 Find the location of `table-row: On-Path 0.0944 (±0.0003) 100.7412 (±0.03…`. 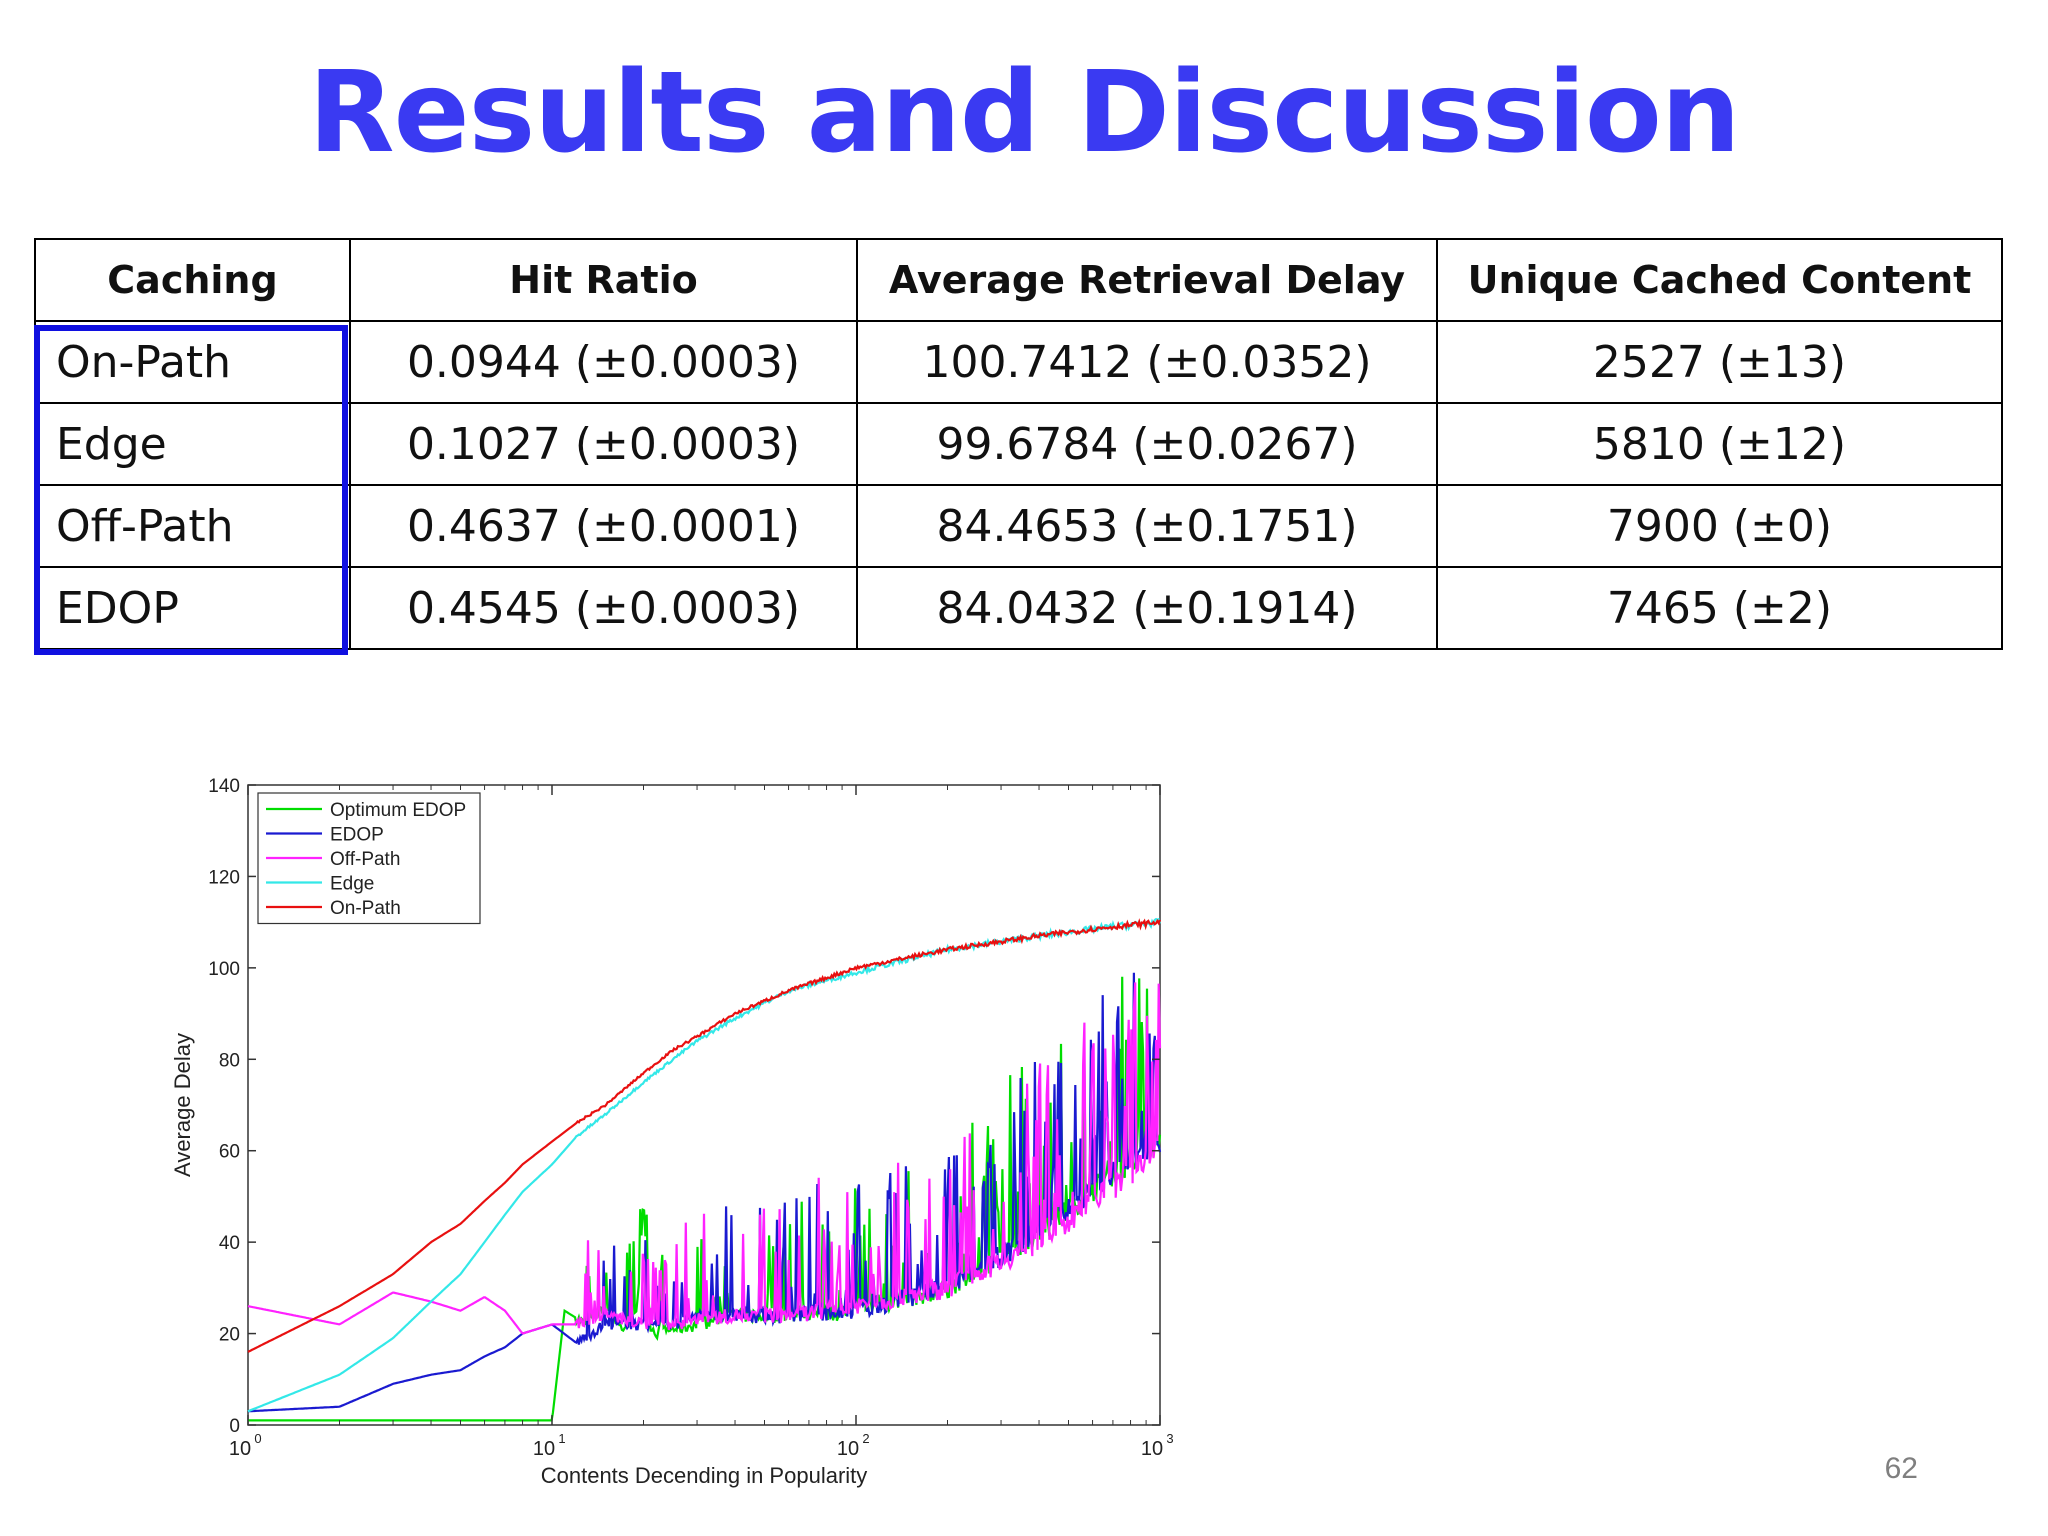

table-row: On-Path 0.0944 (±0.0003) 100.7412 (±0.03… is located at coordinates (1018, 362).